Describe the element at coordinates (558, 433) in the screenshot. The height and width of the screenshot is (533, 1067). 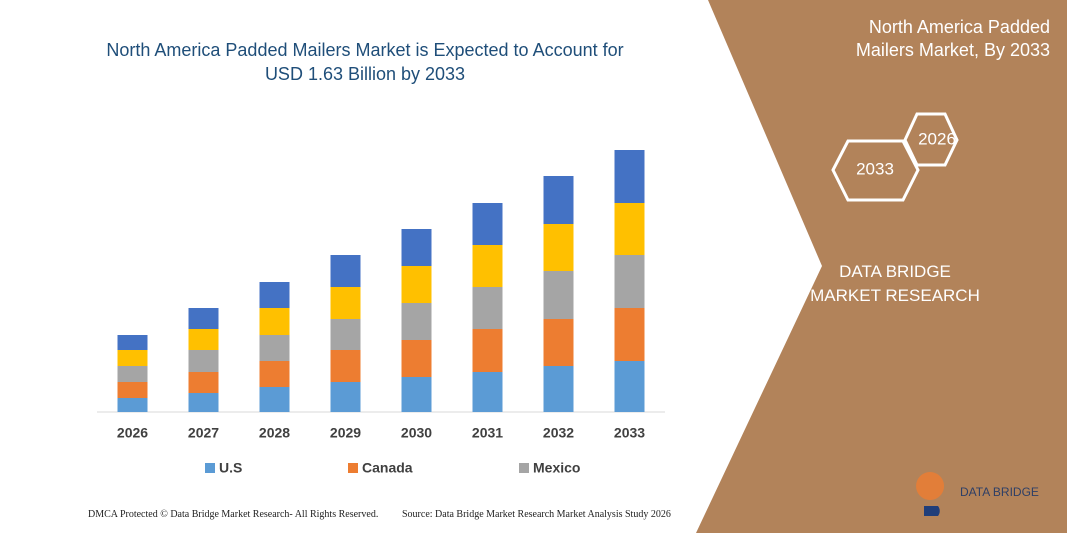
I see `x-tick-label: 2032` at that location.